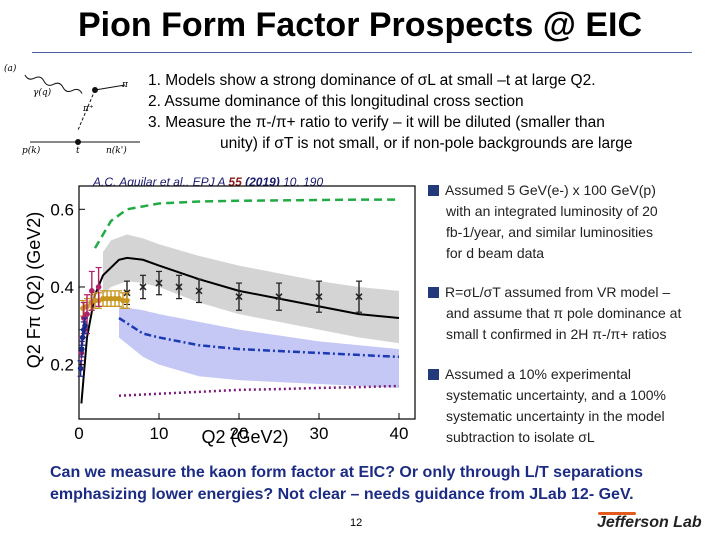  I want to click on y-tick-label: 0.6, so click(62, 209).